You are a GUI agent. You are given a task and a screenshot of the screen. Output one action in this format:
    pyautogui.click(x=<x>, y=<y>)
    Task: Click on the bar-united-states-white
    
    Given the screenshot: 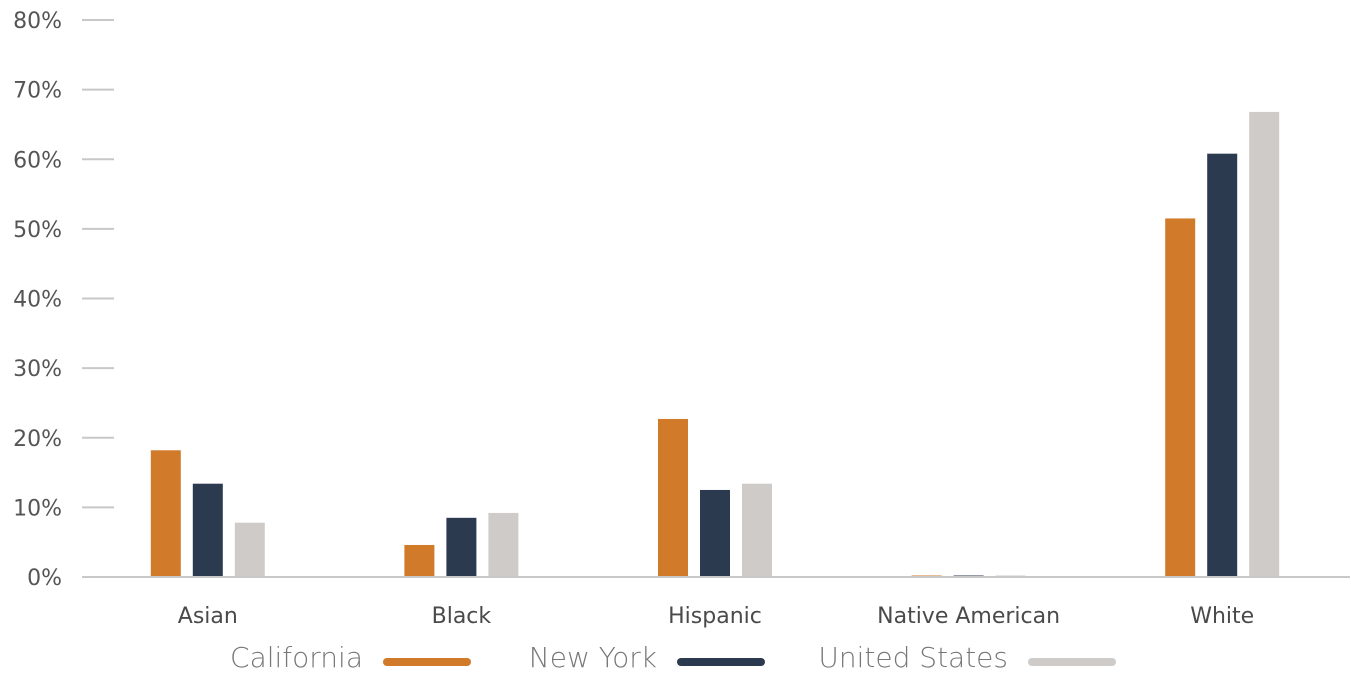 What is the action you would take?
    pyautogui.click(x=1264, y=344)
    